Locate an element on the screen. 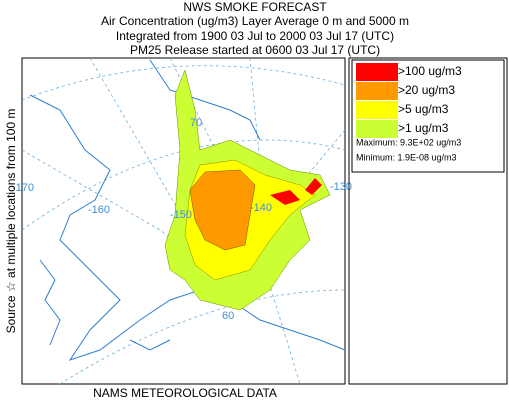  title: NWS SMOKE FORECAST is located at coordinates (255, 7).